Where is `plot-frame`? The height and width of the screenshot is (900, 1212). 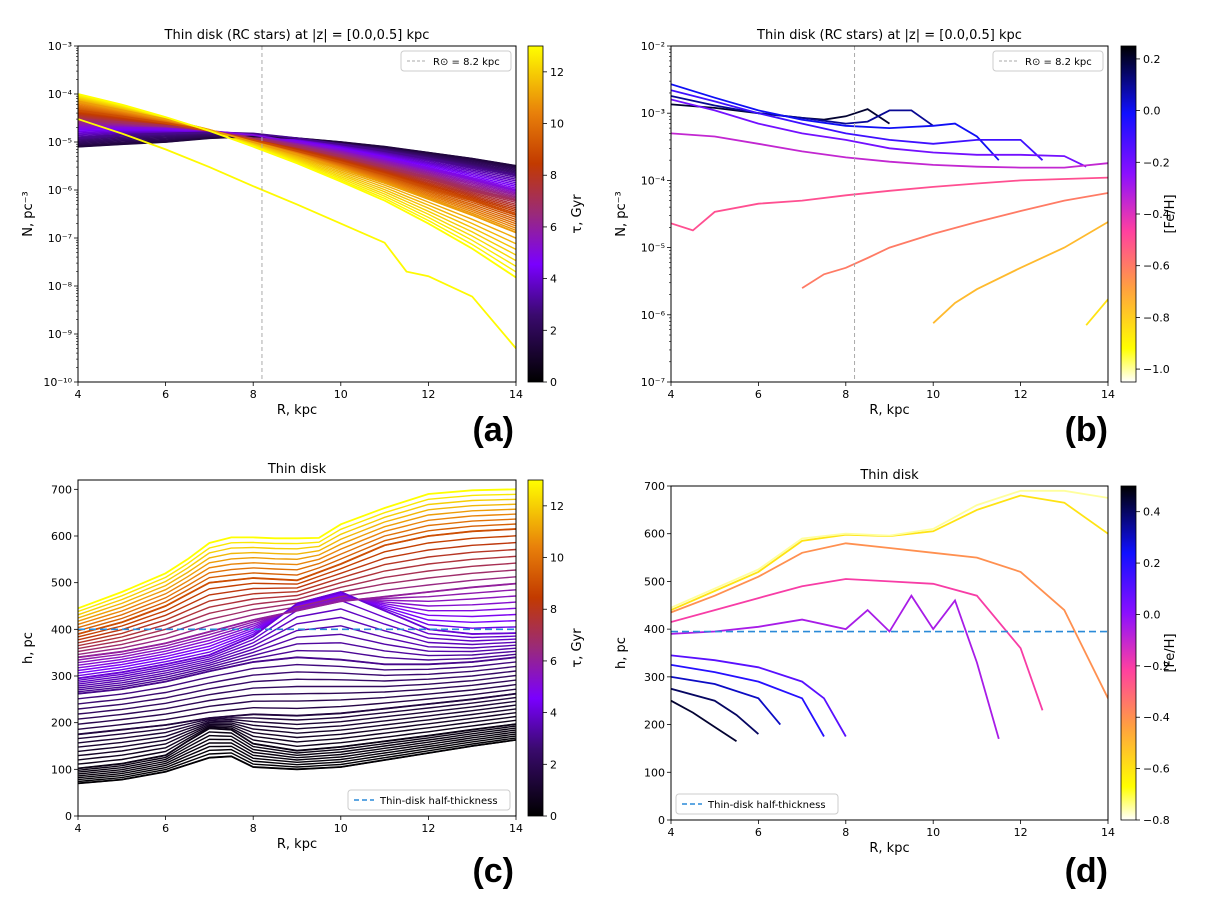 plot-frame is located at coordinates (297, 648).